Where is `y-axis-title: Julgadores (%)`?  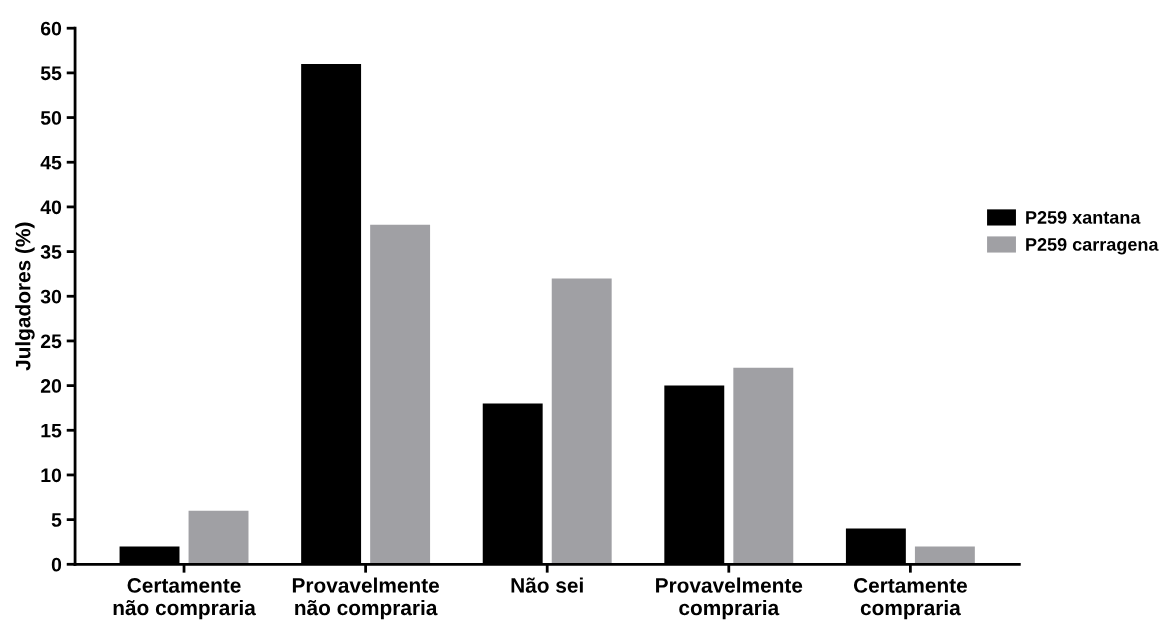 y-axis-title: Julgadores (%) is located at coordinates (25, 296).